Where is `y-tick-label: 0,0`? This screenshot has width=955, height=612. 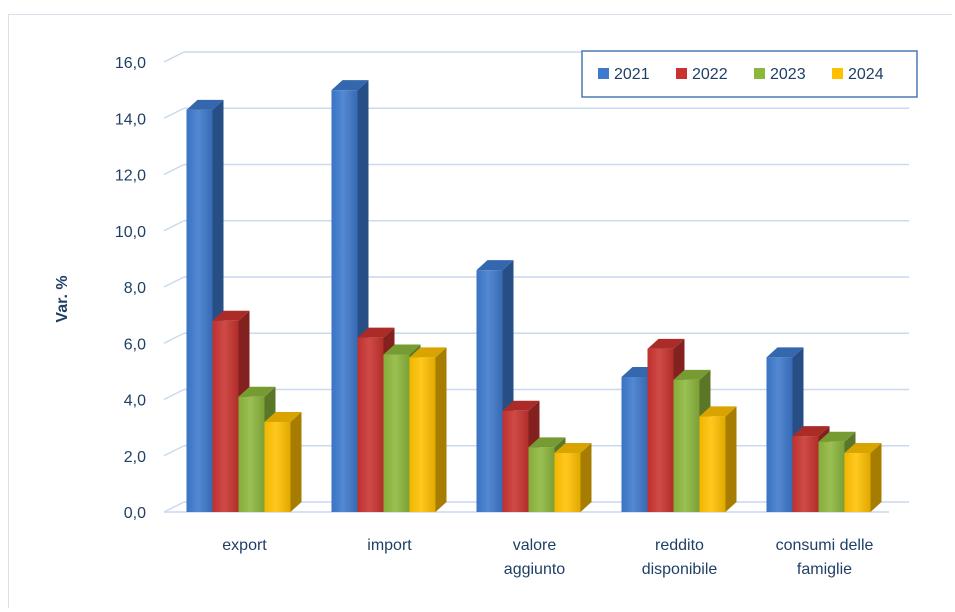 y-tick-label: 0,0 is located at coordinates (135, 513).